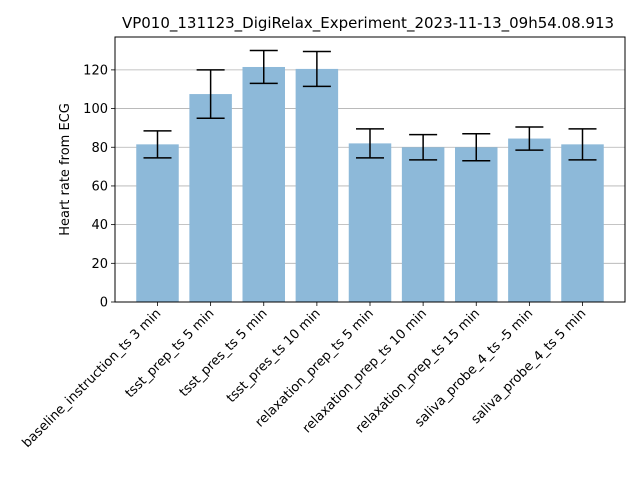 The height and width of the screenshot is (480, 640). Describe the element at coordinates (224, 353) in the screenshot. I see `x-tick-label: tsst_pres_ts 5 min` at that location.